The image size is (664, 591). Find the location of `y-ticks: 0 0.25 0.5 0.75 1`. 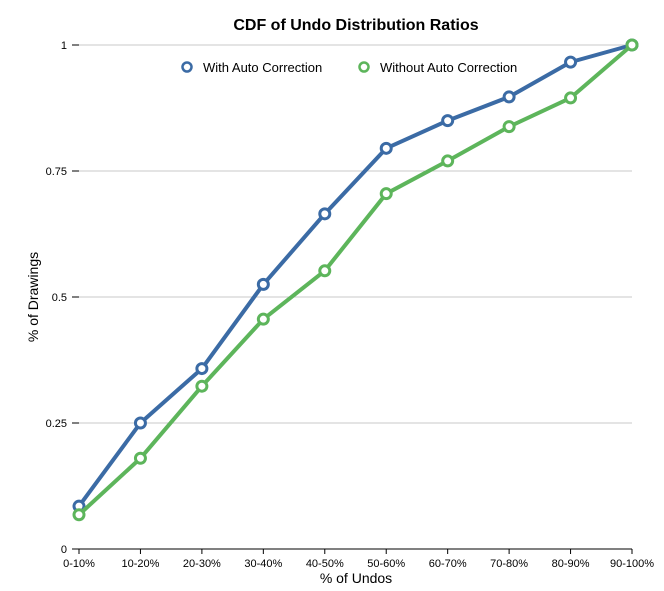

y-ticks: 0 0.25 0.5 0.75 1 is located at coordinates (62, 298).